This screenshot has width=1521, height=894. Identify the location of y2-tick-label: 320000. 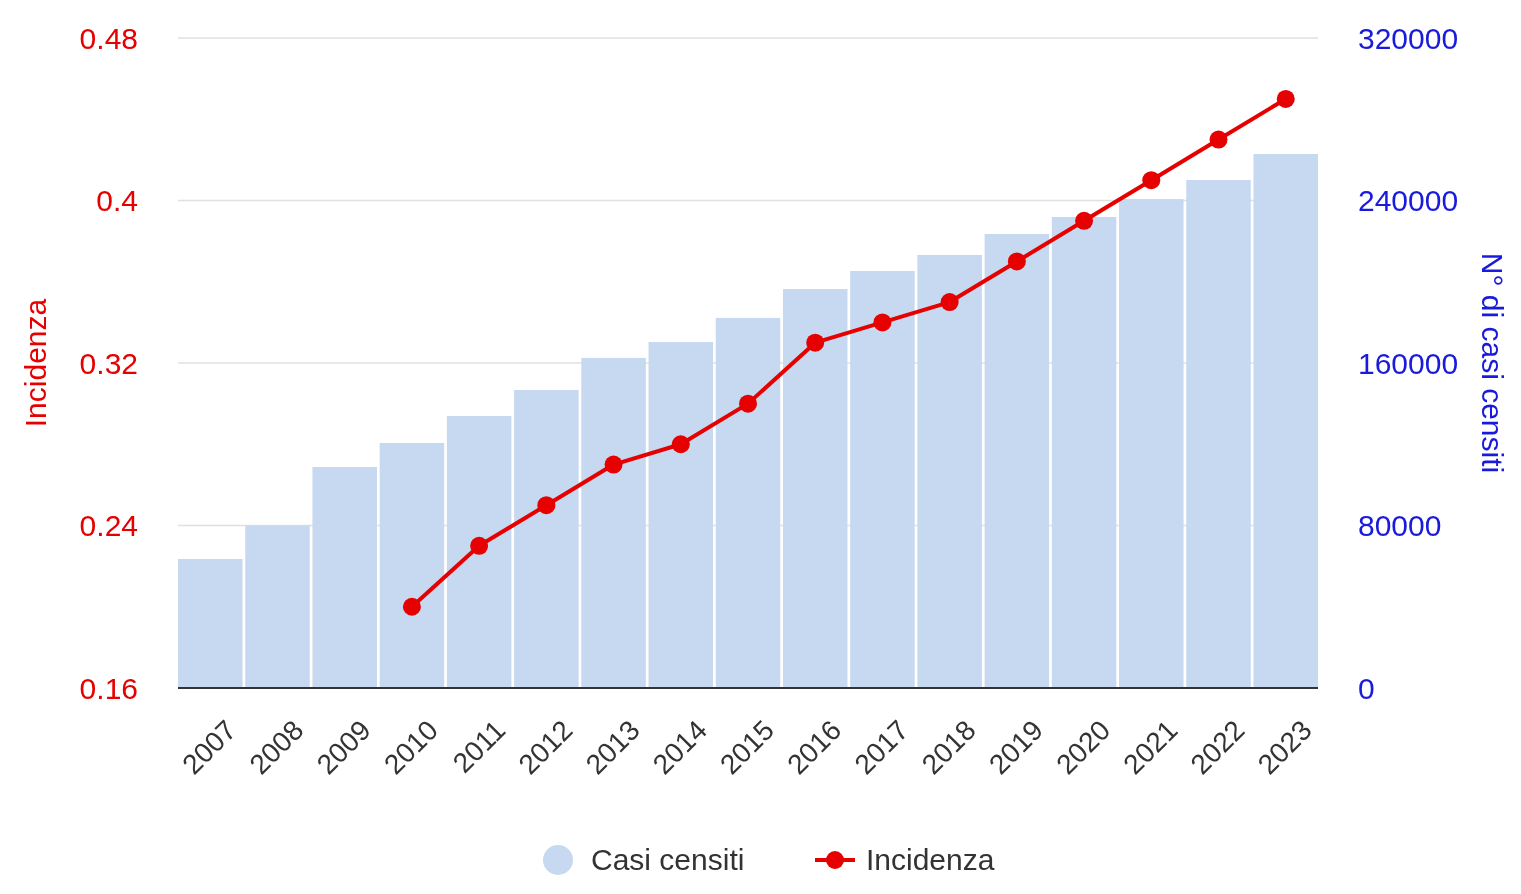
(1408, 38).